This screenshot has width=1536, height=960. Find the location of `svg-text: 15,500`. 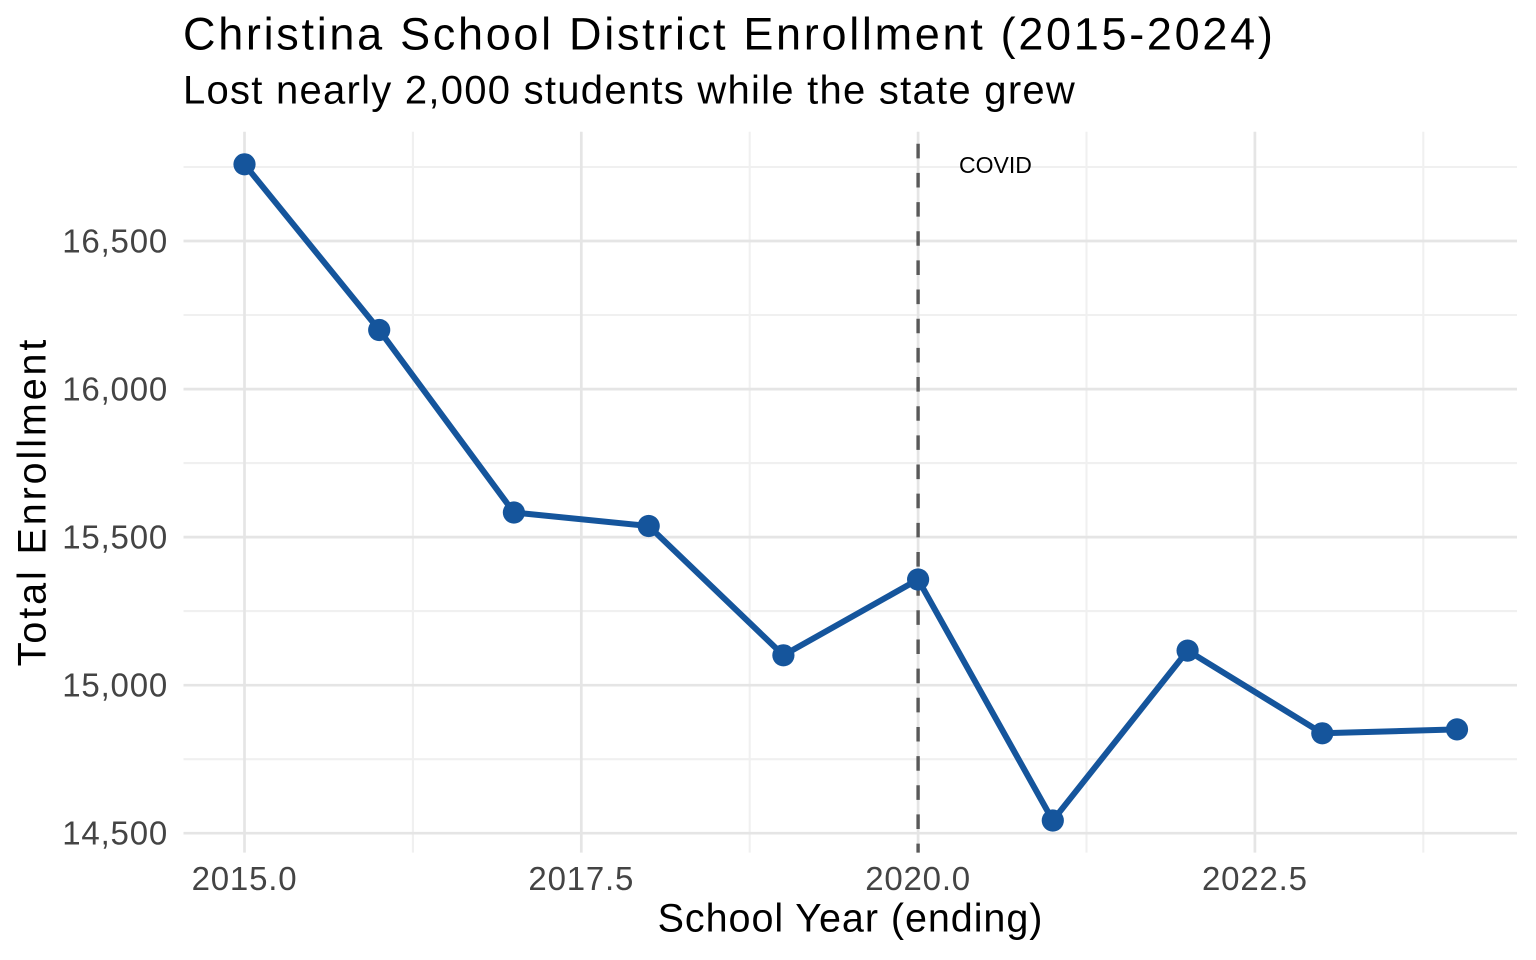

svg-text: 15,500 is located at coordinates (115, 536).